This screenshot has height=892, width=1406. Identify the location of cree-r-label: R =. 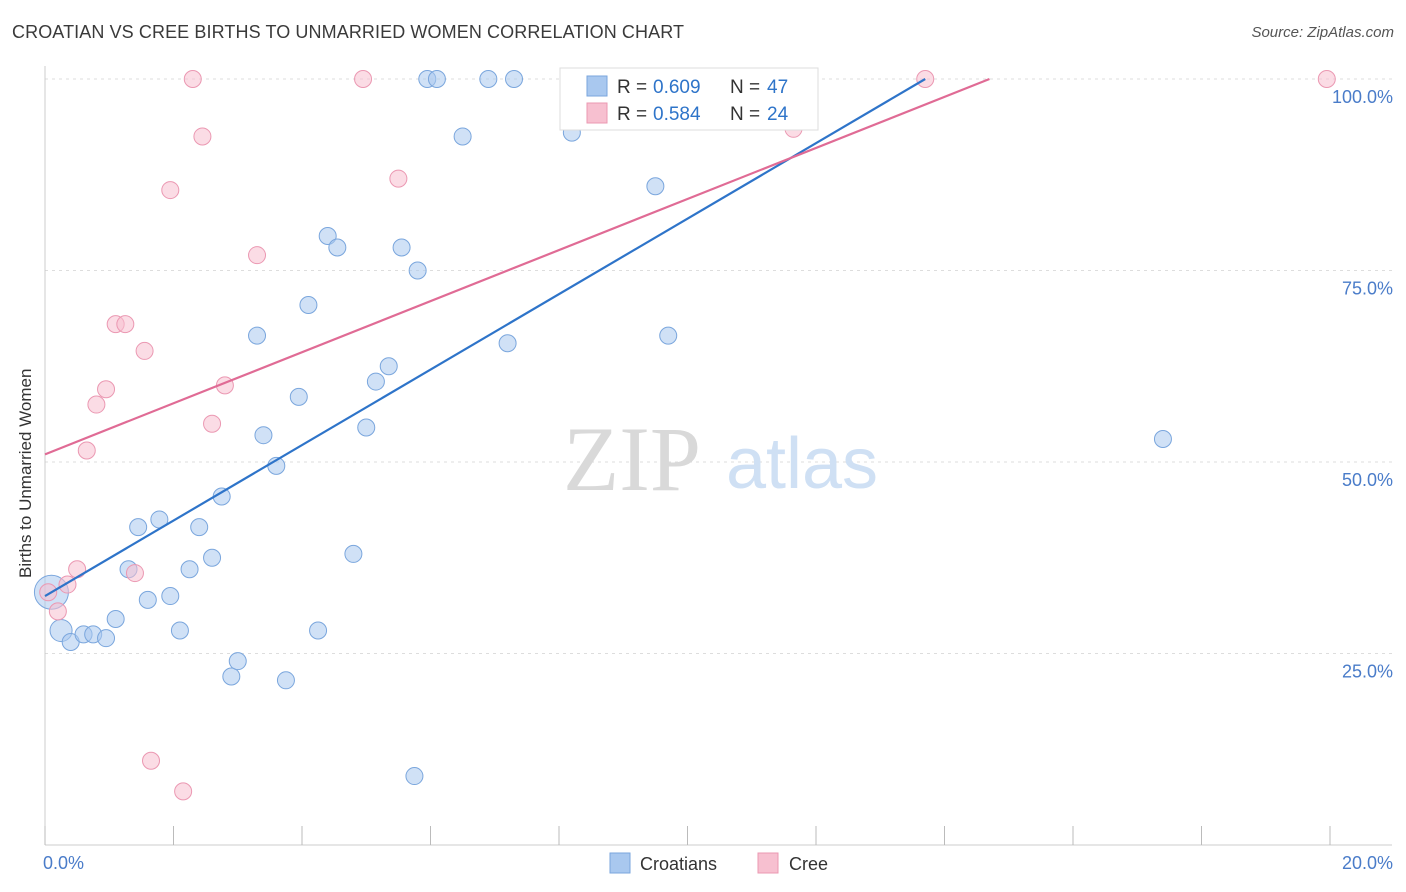
(632, 114).